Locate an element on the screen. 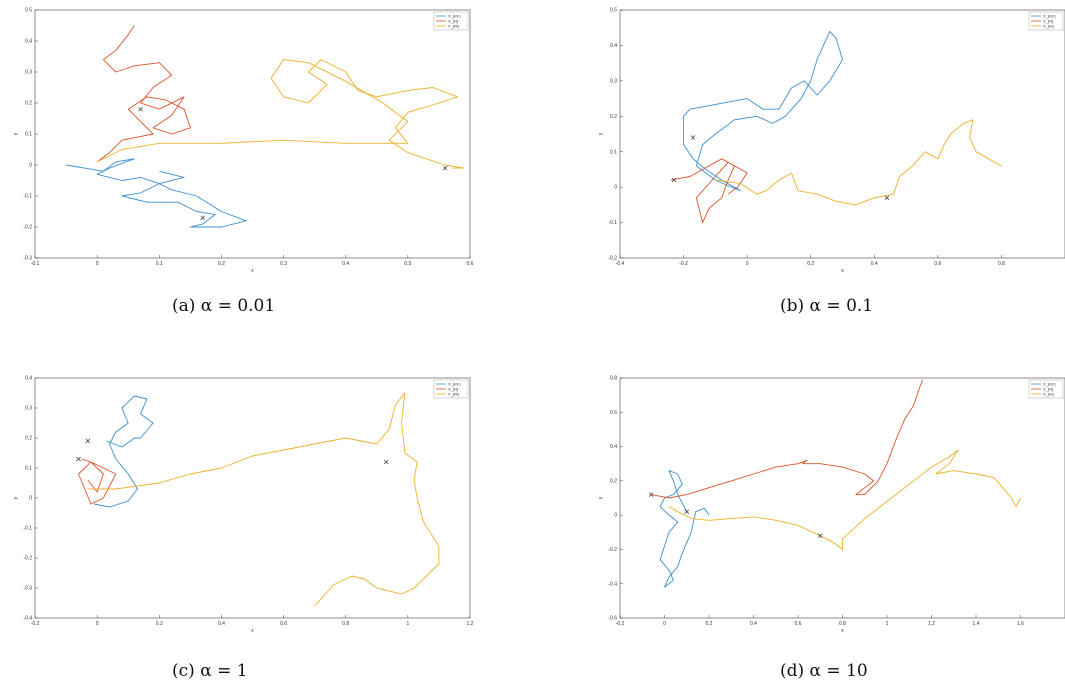 Image resolution: width=1065 pixels, height=684 pixels. x-tick-label: 0.1 is located at coordinates (159, 264).